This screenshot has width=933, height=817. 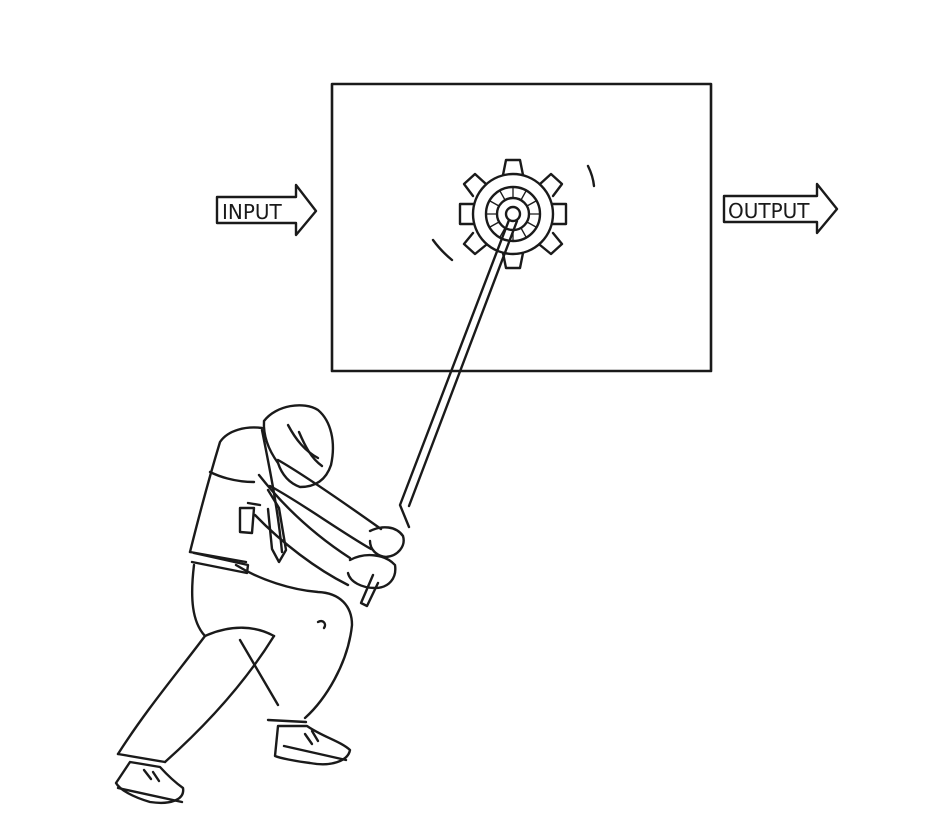 I want to click on motion-mark-left, so click(x=442, y=250).